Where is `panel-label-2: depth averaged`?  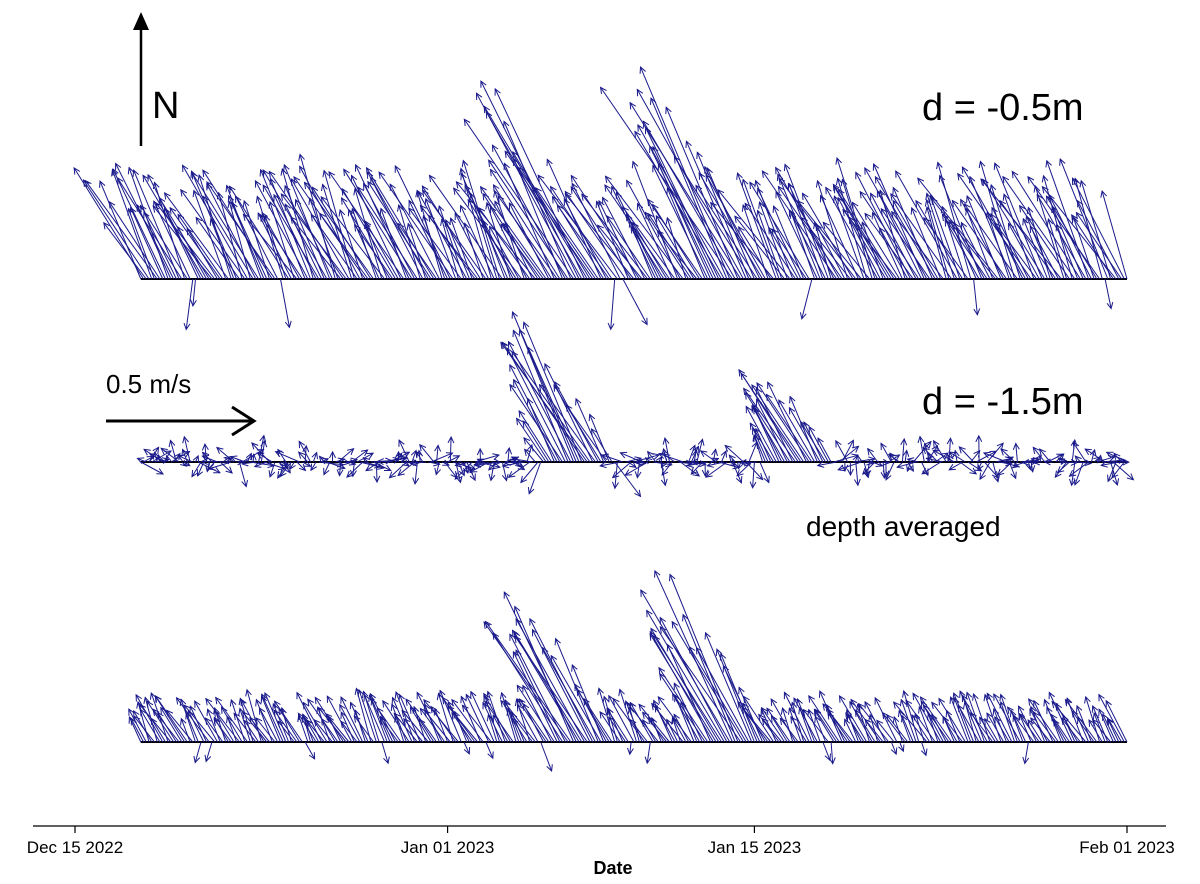 panel-label-2: depth averaged is located at coordinates (903, 526).